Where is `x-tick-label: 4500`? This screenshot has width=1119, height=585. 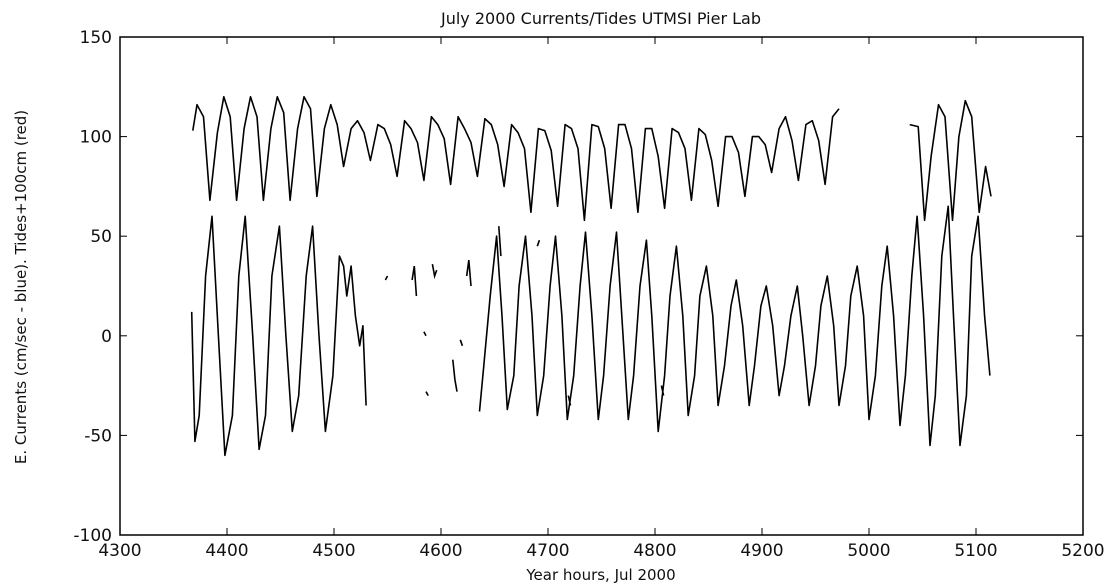 x-tick-label: 4500 is located at coordinates (333, 551).